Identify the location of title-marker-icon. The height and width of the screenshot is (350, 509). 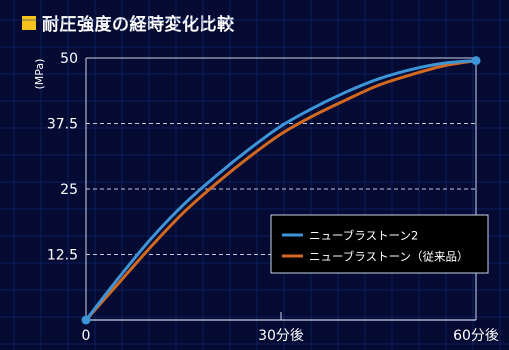
(29, 22).